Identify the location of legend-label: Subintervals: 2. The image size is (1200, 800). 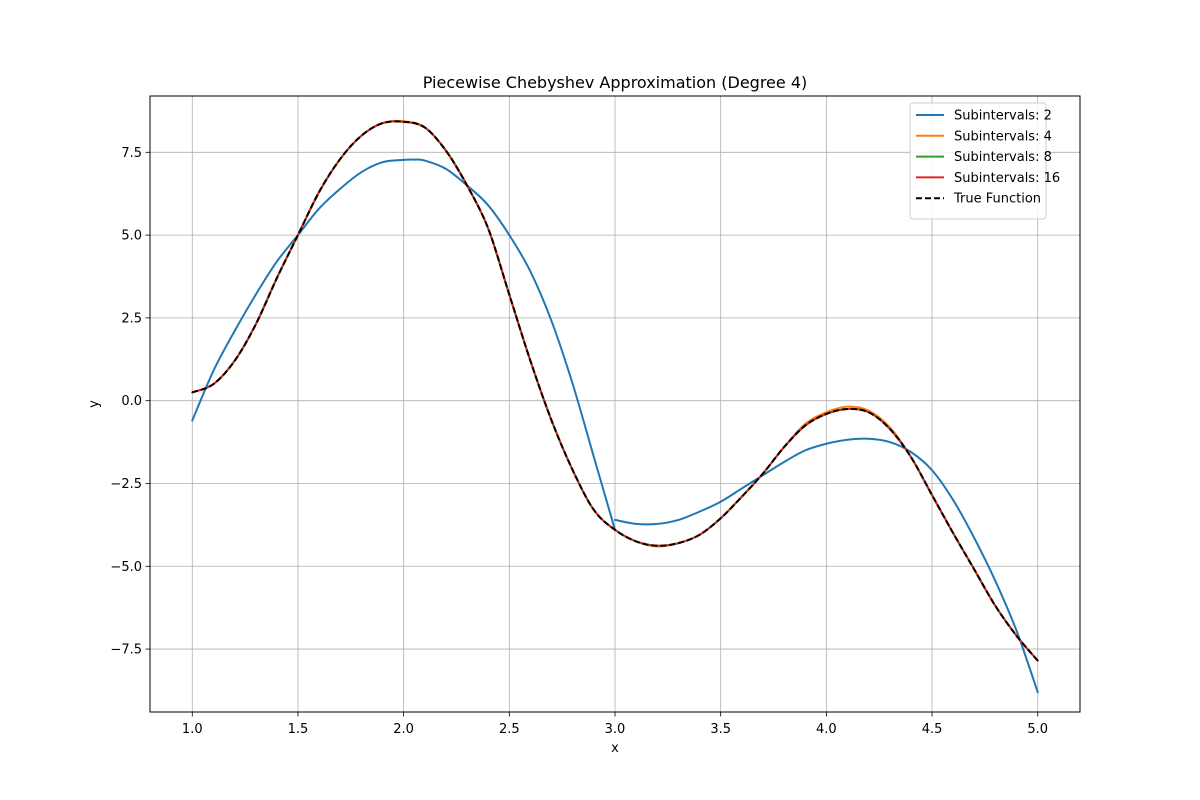
(1003, 116).